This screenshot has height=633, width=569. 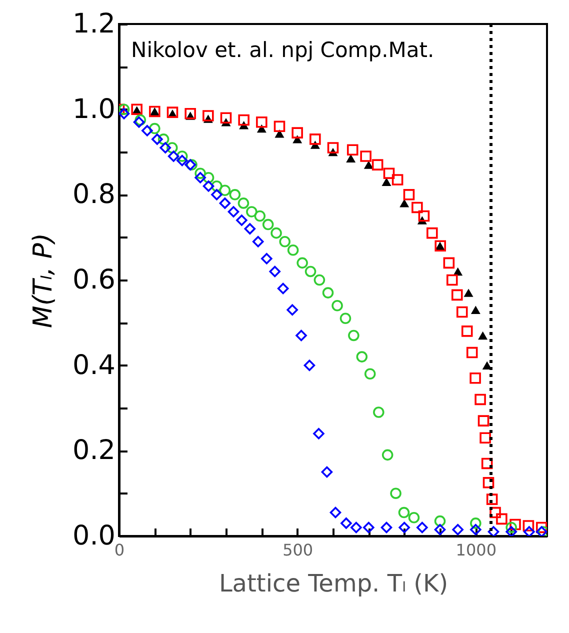 I want to click on x-tick-label: 0, so click(x=119, y=550).